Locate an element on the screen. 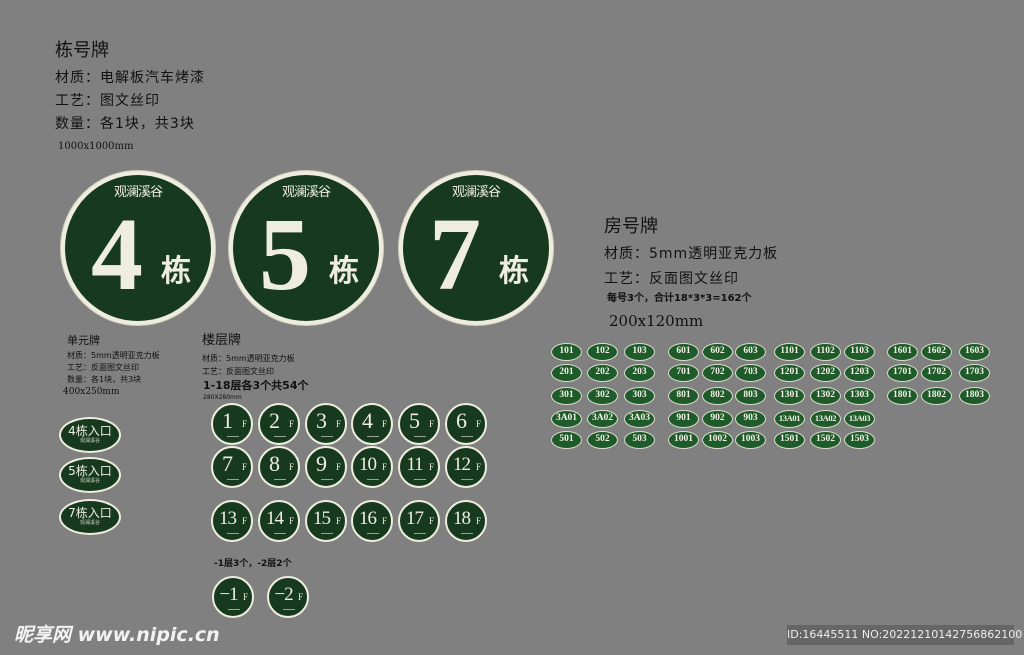 The height and width of the screenshot is (655, 1024). room-plate: 1702 is located at coordinates (936, 373).